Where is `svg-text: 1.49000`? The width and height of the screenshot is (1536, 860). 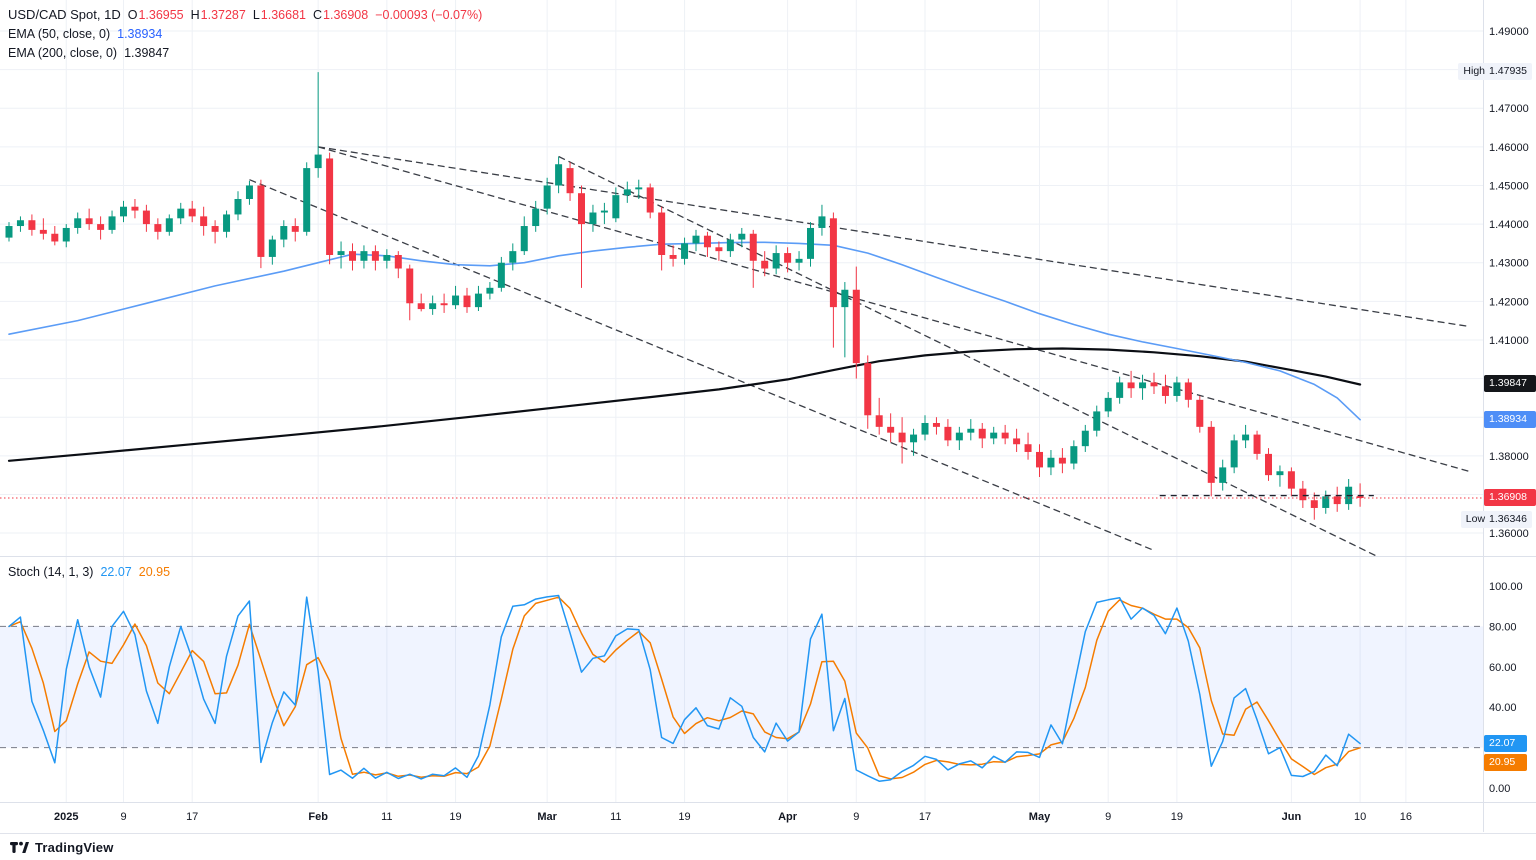 svg-text: 1.49000 is located at coordinates (1509, 32).